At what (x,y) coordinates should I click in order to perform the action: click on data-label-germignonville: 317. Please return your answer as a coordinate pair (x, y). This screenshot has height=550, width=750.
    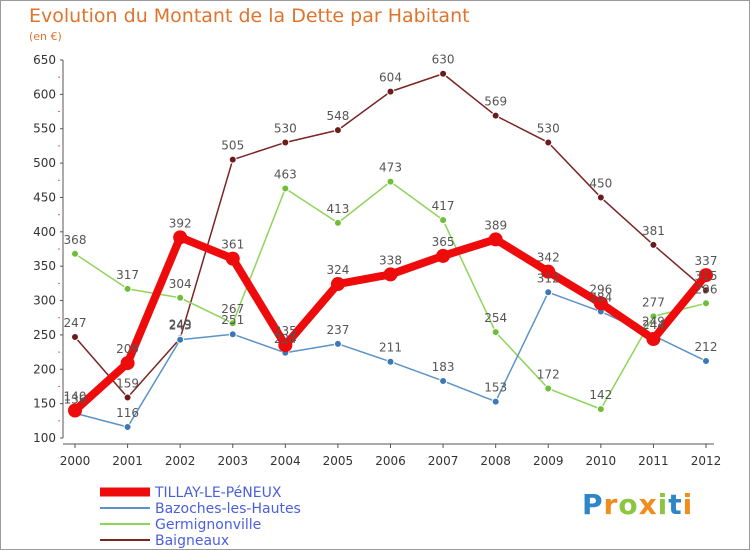
    Looking at the image, I should click on (127, 275).